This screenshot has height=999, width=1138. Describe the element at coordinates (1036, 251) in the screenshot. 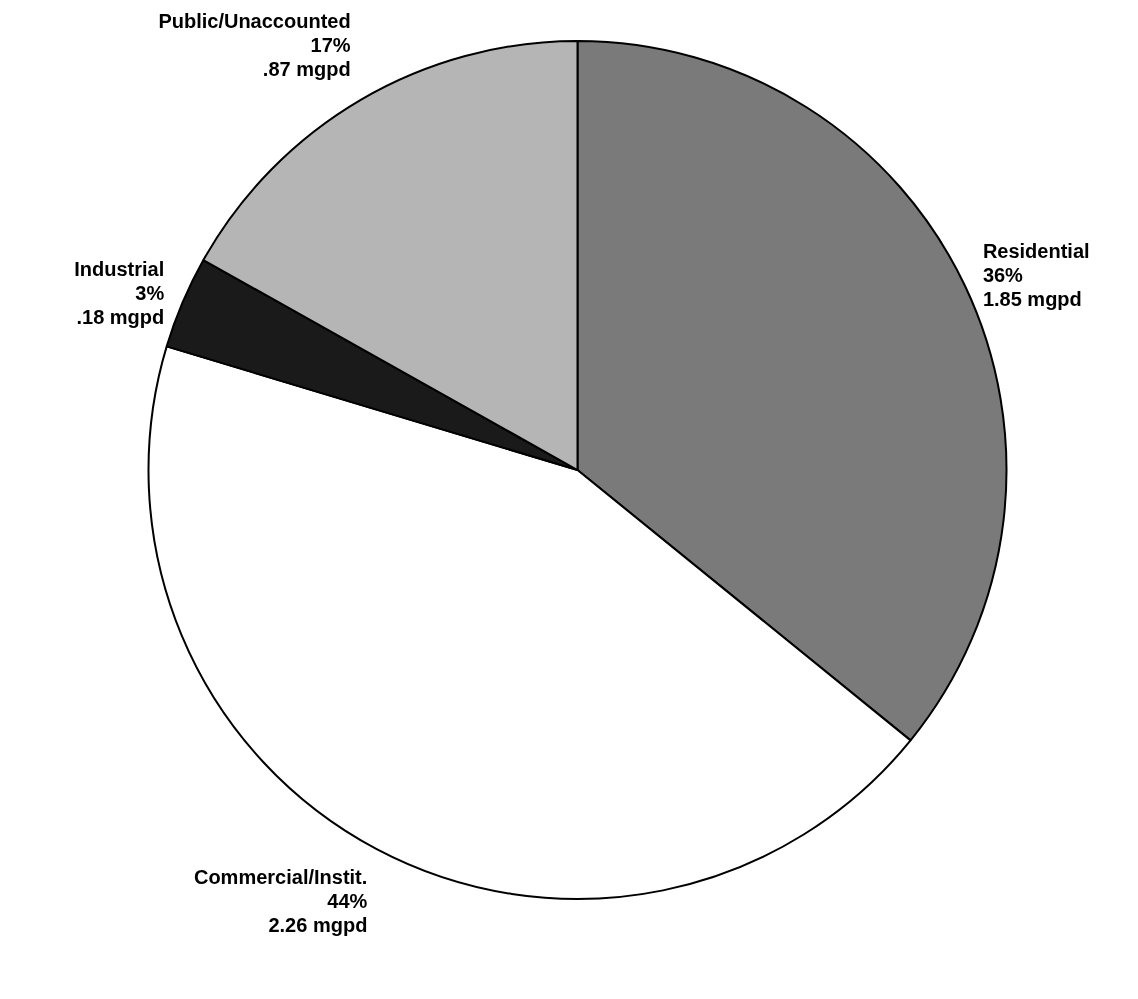

I see `slice-label: Residential` at that location.